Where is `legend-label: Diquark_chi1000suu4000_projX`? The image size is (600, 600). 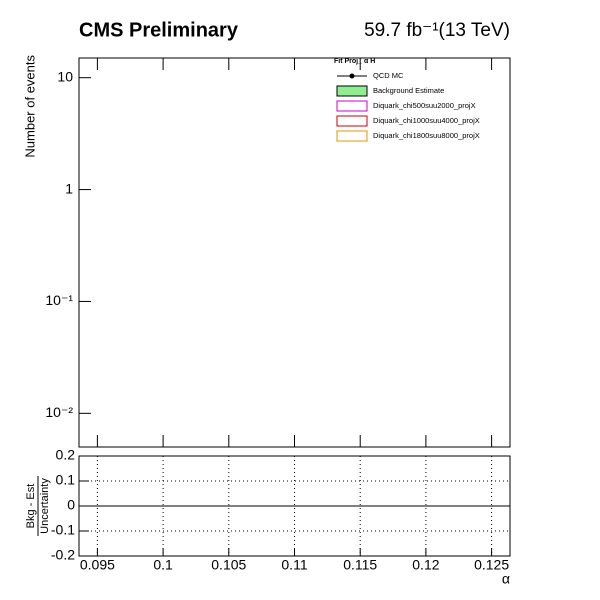
legend-label: Diquark_chi1000suu4000_projX is located at coordinates (426, 120).